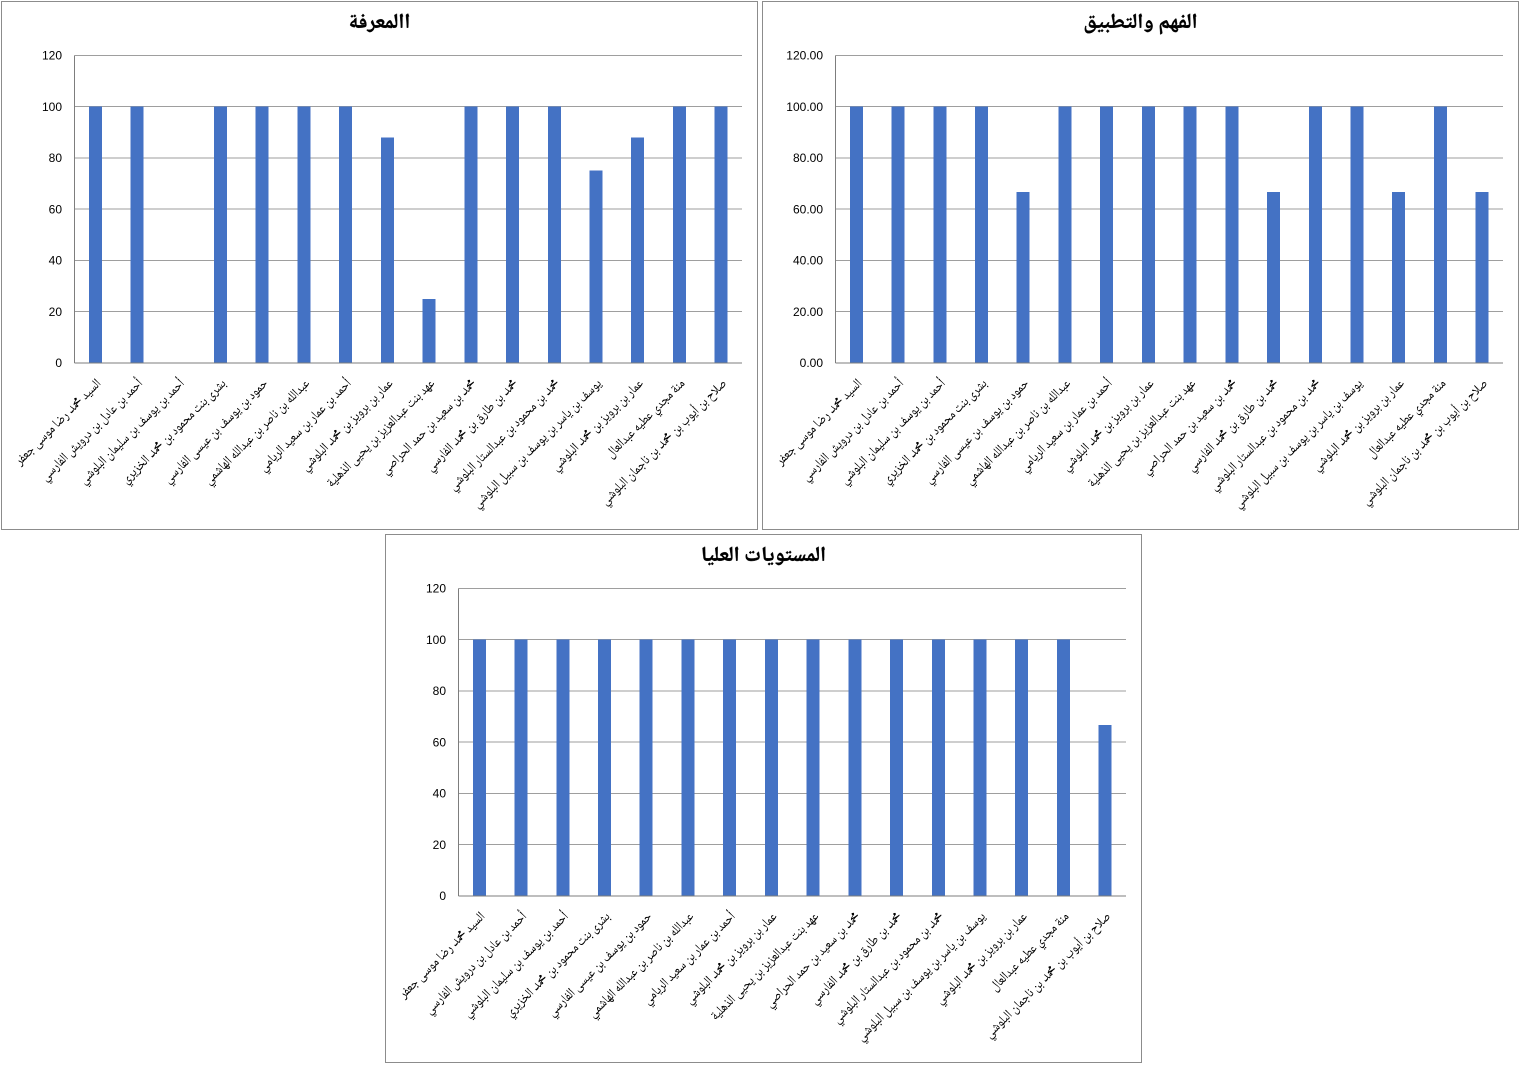 The width and height of the screenshot is (1524, 1068). I want to click on svg-text: 80.00, so click(808, 158).